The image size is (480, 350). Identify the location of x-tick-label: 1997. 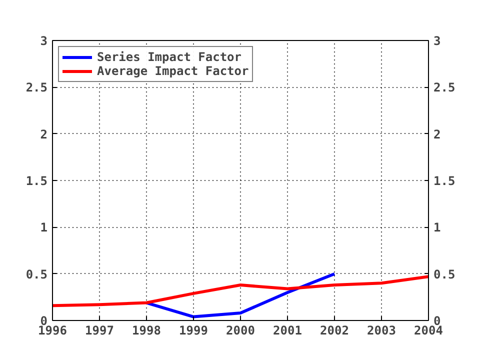
(99, 331).